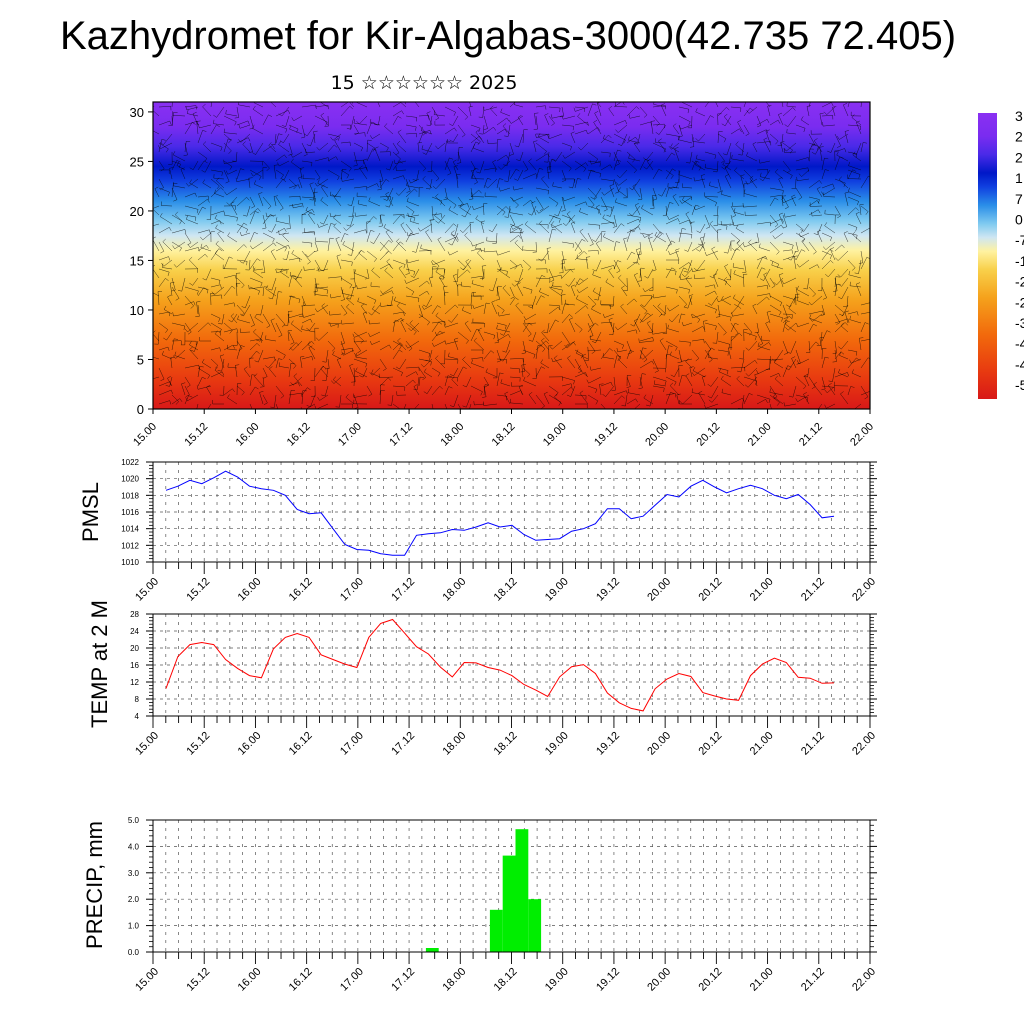 The image size is (1024, 1024). I want to click on x-tick-label: 18.12, so click(506, 590).